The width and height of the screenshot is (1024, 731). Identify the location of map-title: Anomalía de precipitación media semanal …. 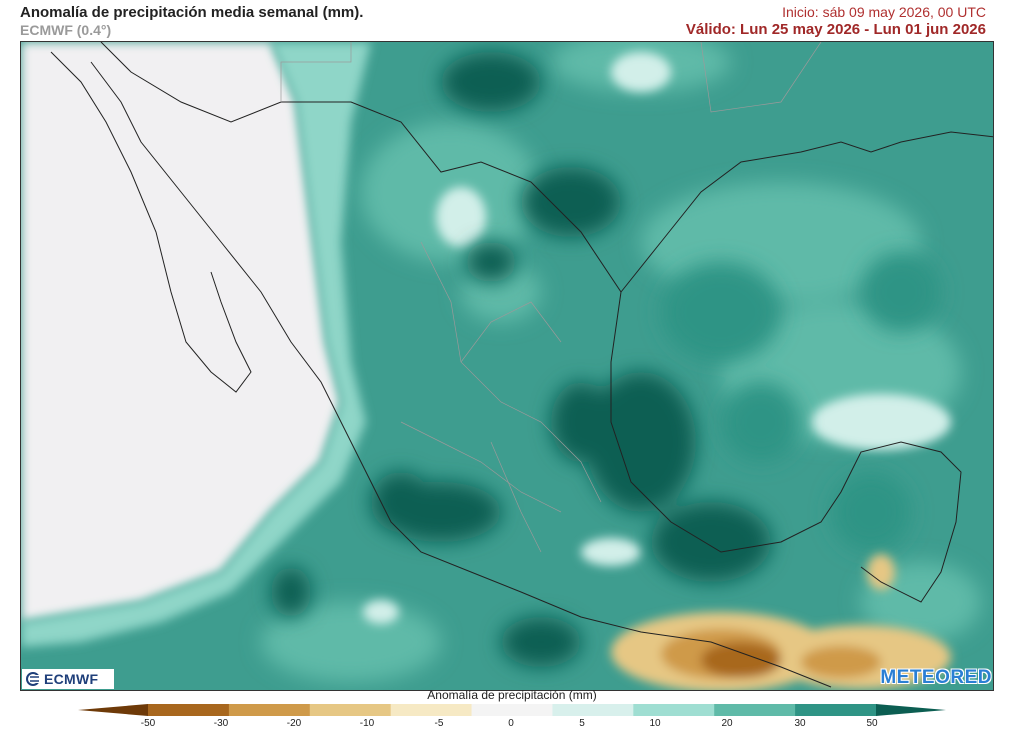
(192, 12).